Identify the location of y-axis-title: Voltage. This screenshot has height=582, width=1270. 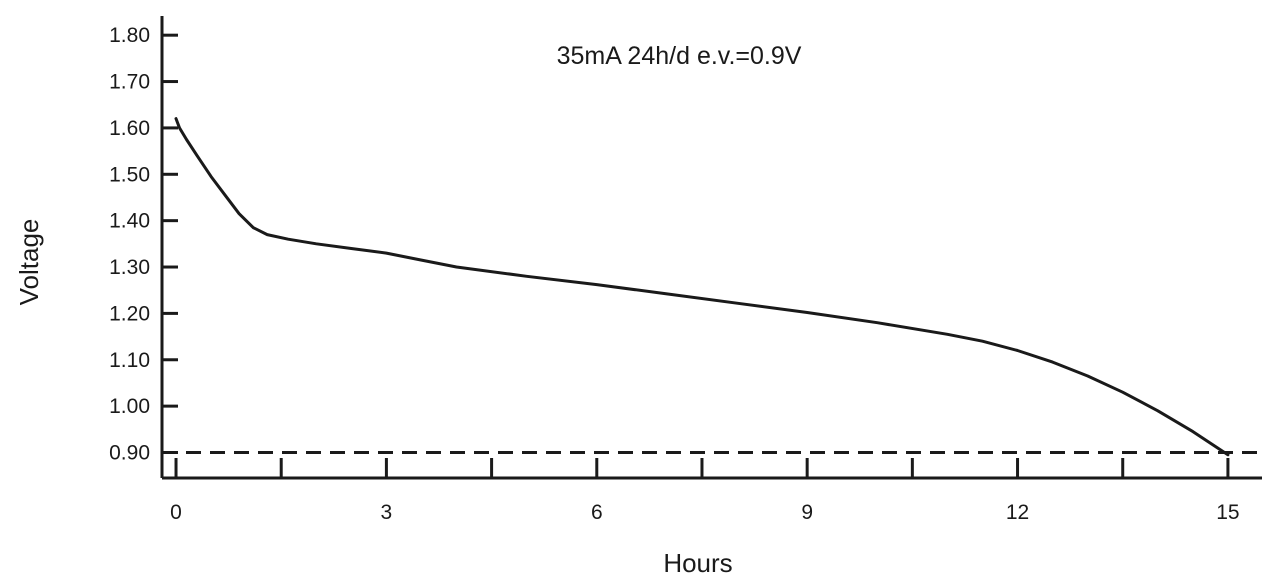
(29, 262).